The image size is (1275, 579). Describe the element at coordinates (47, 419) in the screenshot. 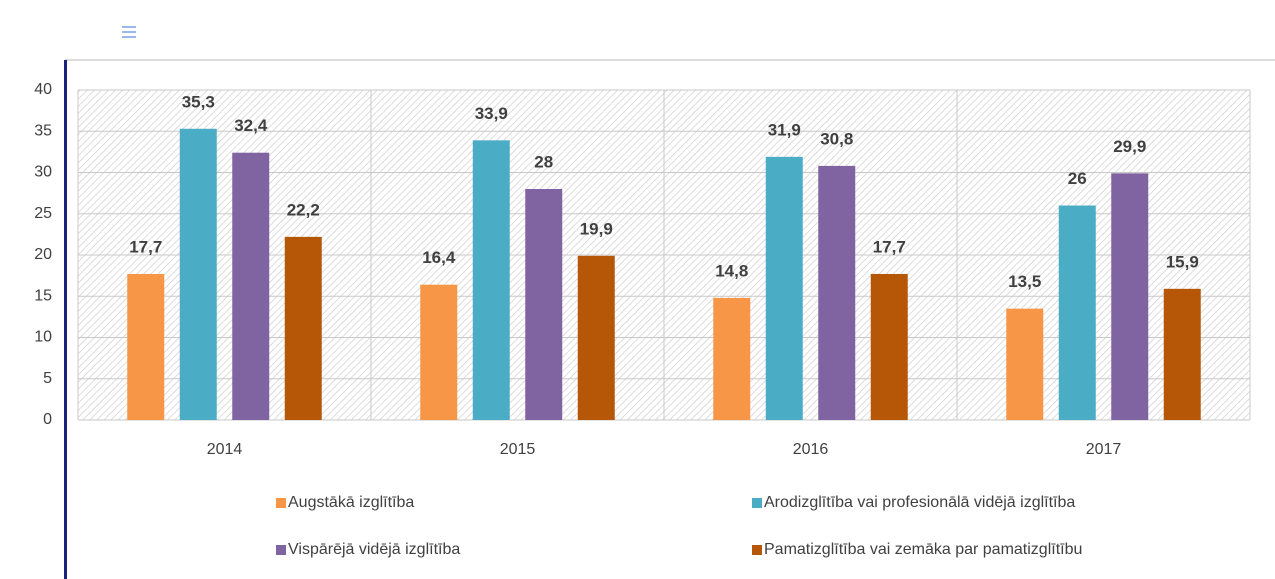

I see `y-tick-label: 0` at that location.